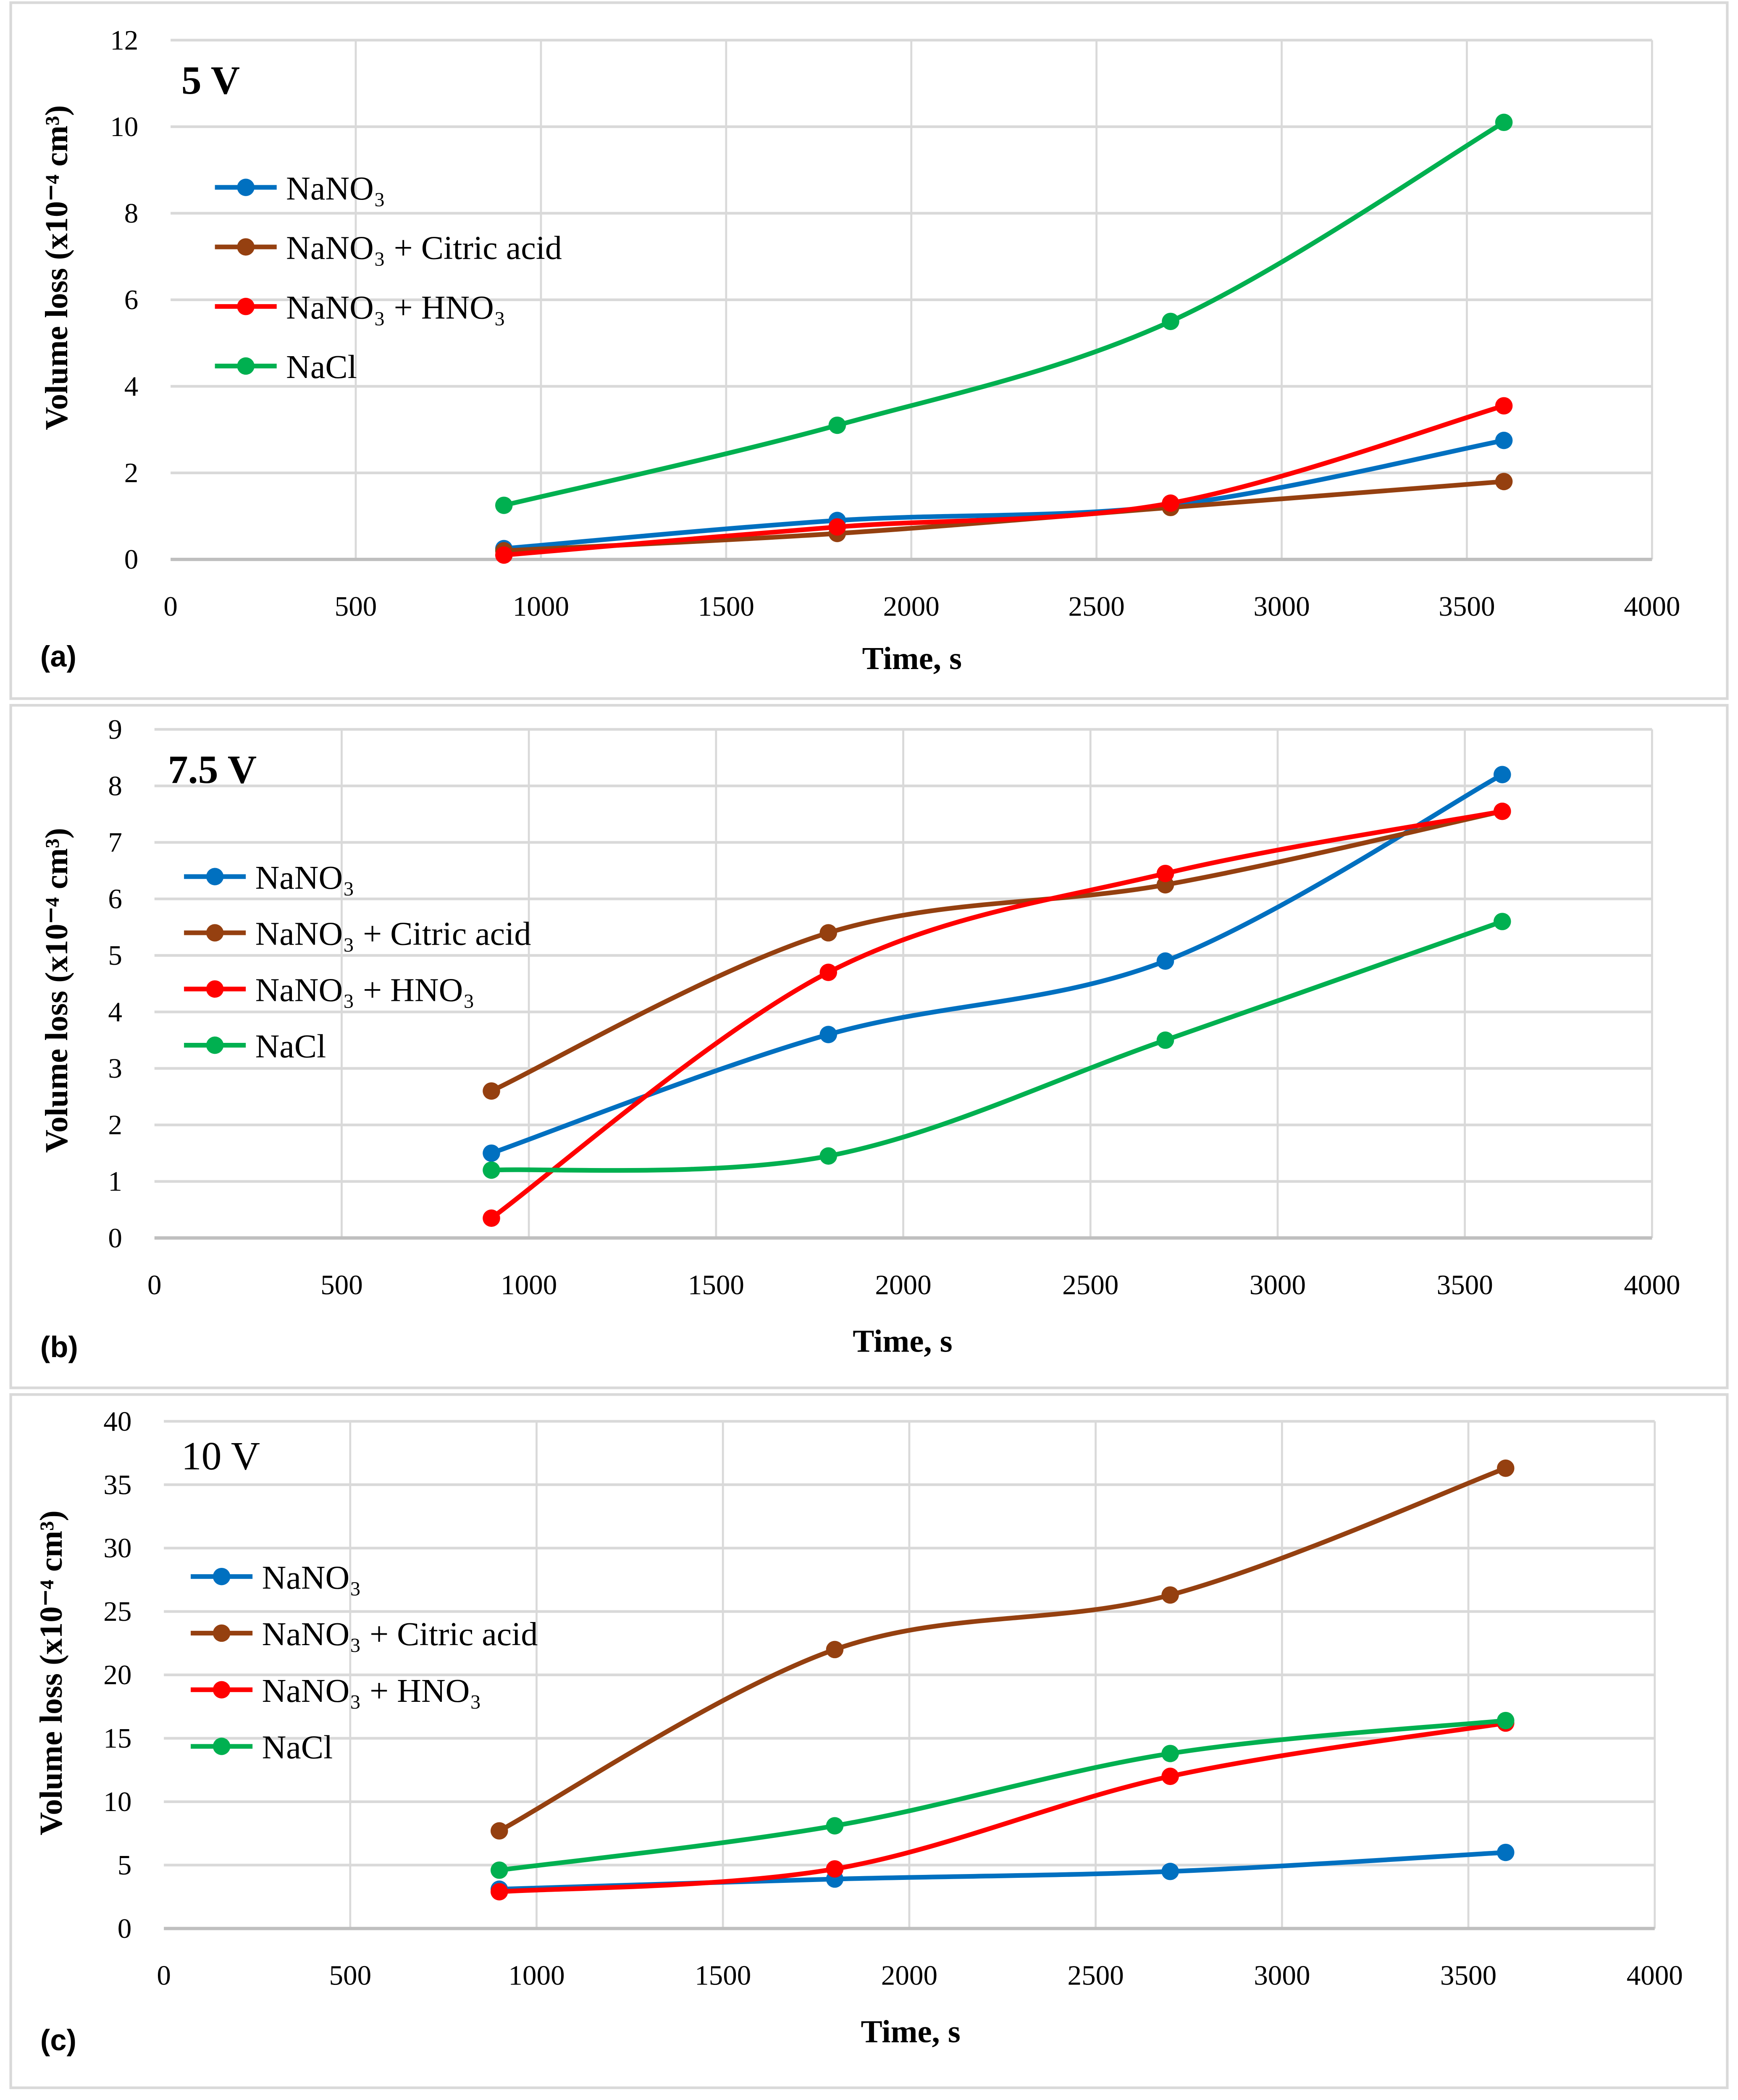 This screenshot has height=2100, width=1738. Describe the element at coordinates (58, 2040) in the screenshot. I see `panel-label: (c)` at that location.